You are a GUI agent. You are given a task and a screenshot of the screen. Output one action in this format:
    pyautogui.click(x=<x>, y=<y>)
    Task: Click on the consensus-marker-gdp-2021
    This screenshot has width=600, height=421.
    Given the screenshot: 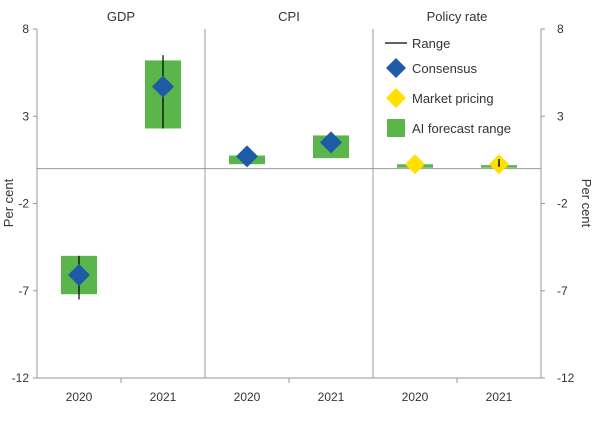 What is the action you would take?
    pyautogui.click(x=163, y=86)
    